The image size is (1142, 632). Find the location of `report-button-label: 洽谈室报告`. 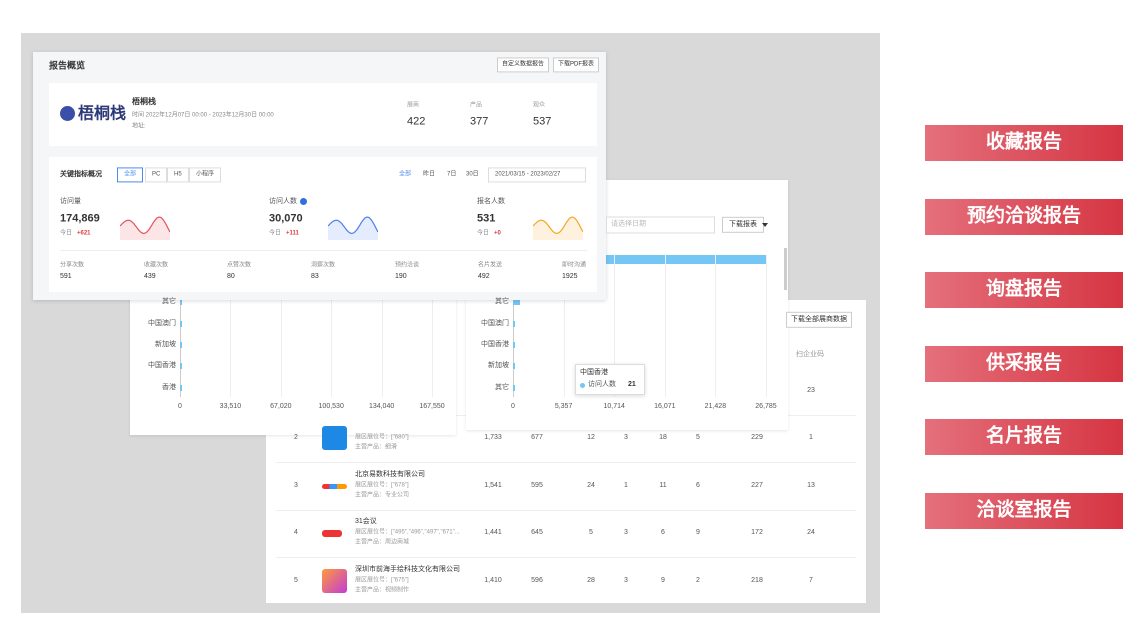

report-button-label: 洽谈室报告 is located at coordinates (1024, 510).